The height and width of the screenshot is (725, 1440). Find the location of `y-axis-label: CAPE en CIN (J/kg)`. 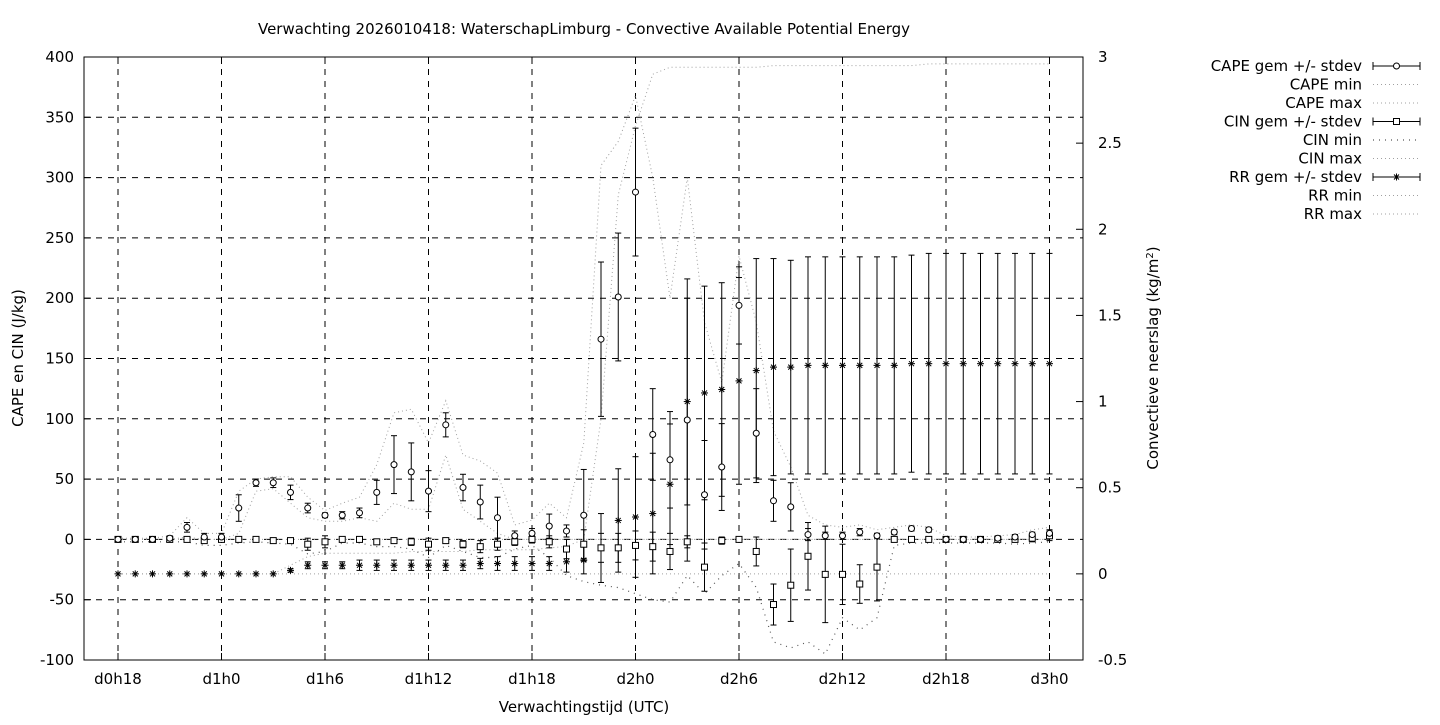

y-axis-label: CAPE en CIN (J/kg) is located at coordinates (18, 358).